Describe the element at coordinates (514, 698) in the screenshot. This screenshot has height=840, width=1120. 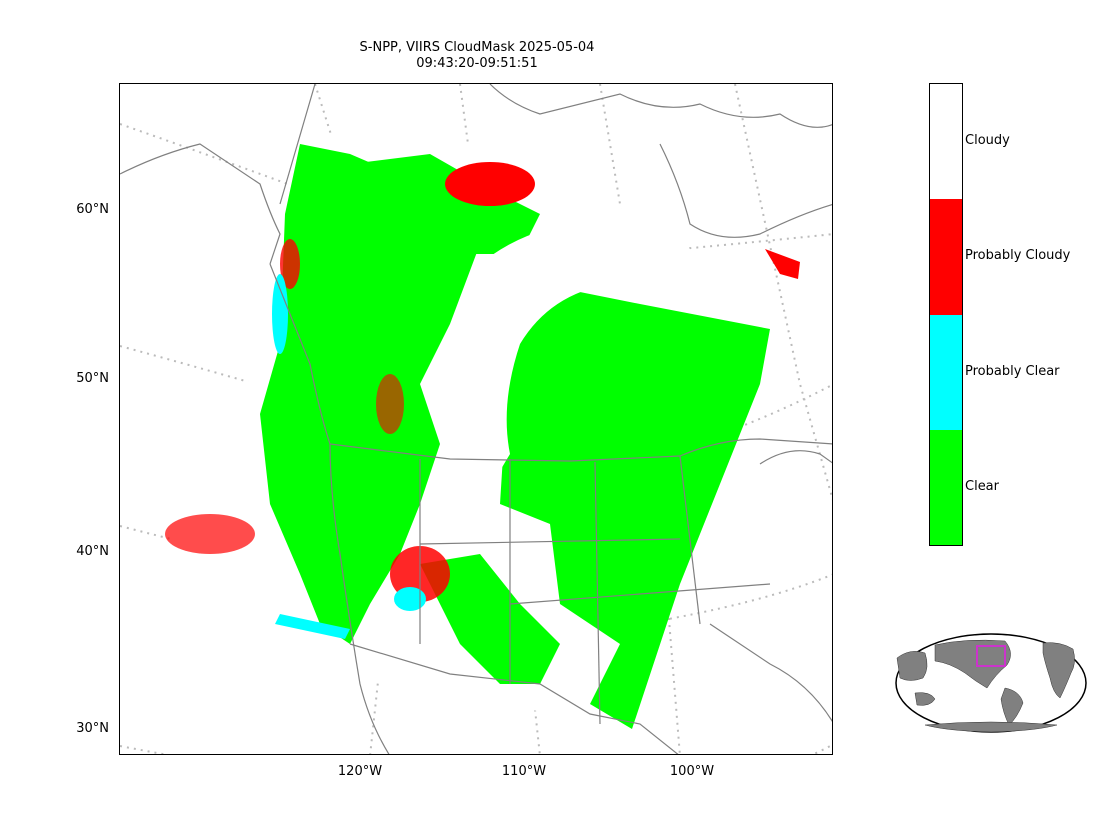
I see `border-us-mexico` at that location.